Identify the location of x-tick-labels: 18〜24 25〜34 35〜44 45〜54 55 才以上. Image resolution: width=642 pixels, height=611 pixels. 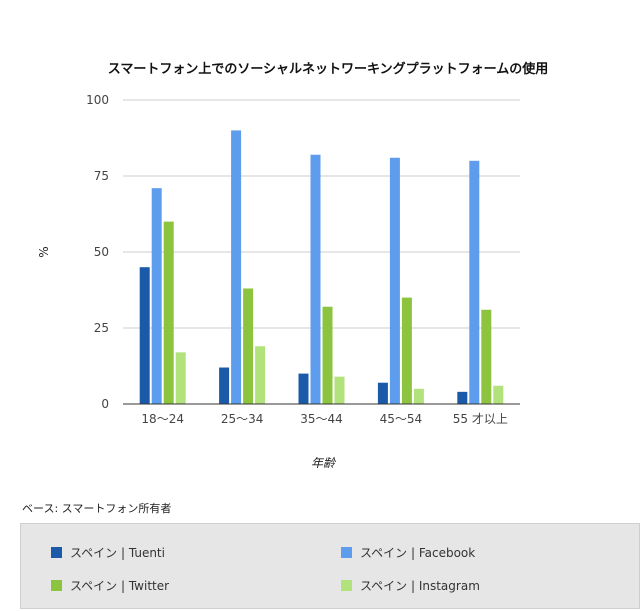
(324, 419).